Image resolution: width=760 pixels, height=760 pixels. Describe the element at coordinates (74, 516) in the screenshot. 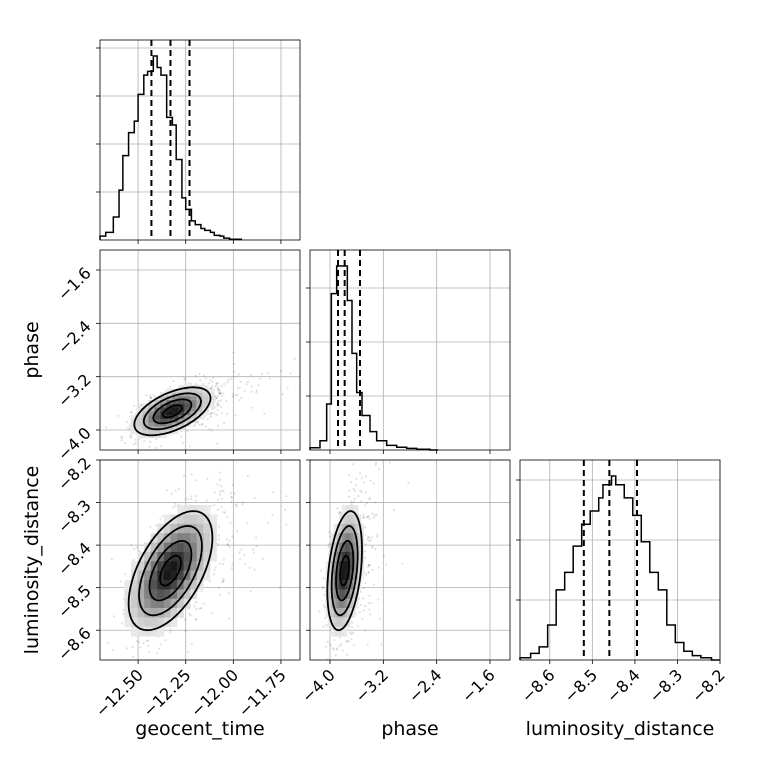

I see `y-tick-label: −8.3` at that location.